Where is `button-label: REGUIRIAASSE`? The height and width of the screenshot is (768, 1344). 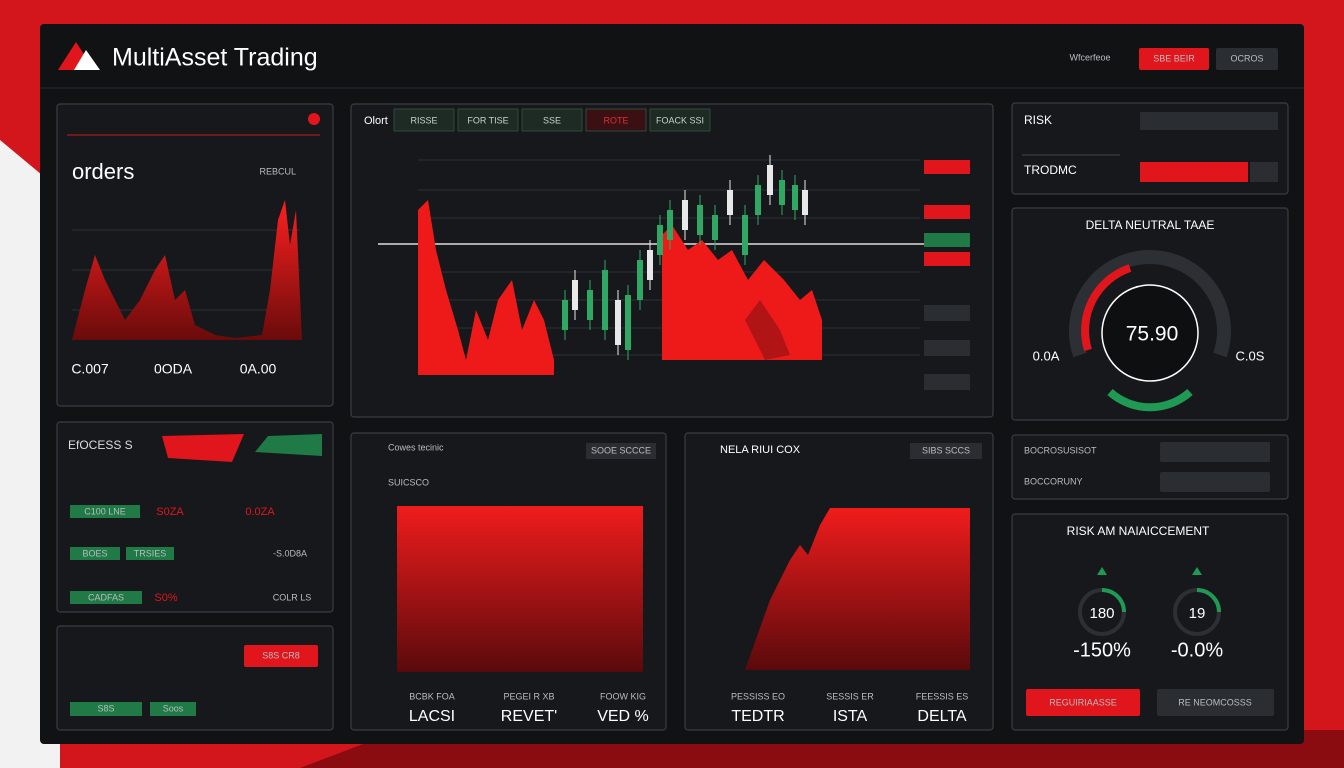 button-label: REGUIRIAASSE is located at coordinates (1083, 702).